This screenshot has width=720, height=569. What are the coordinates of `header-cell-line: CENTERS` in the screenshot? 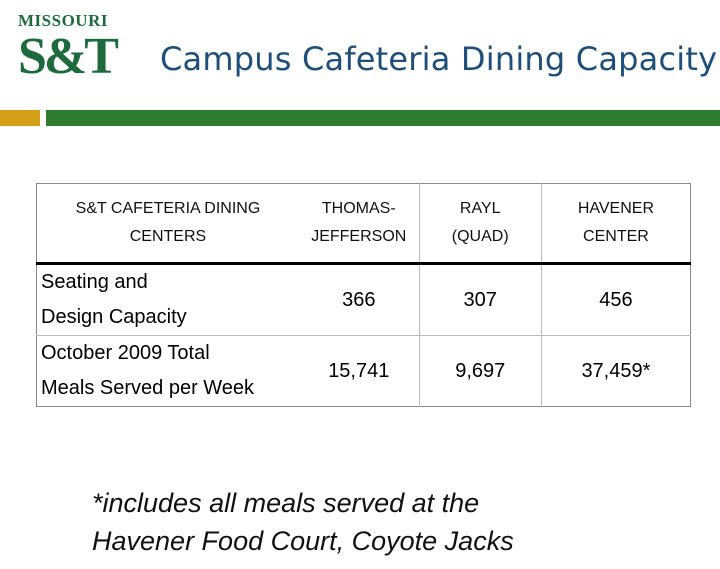 It's located at (168, 236).